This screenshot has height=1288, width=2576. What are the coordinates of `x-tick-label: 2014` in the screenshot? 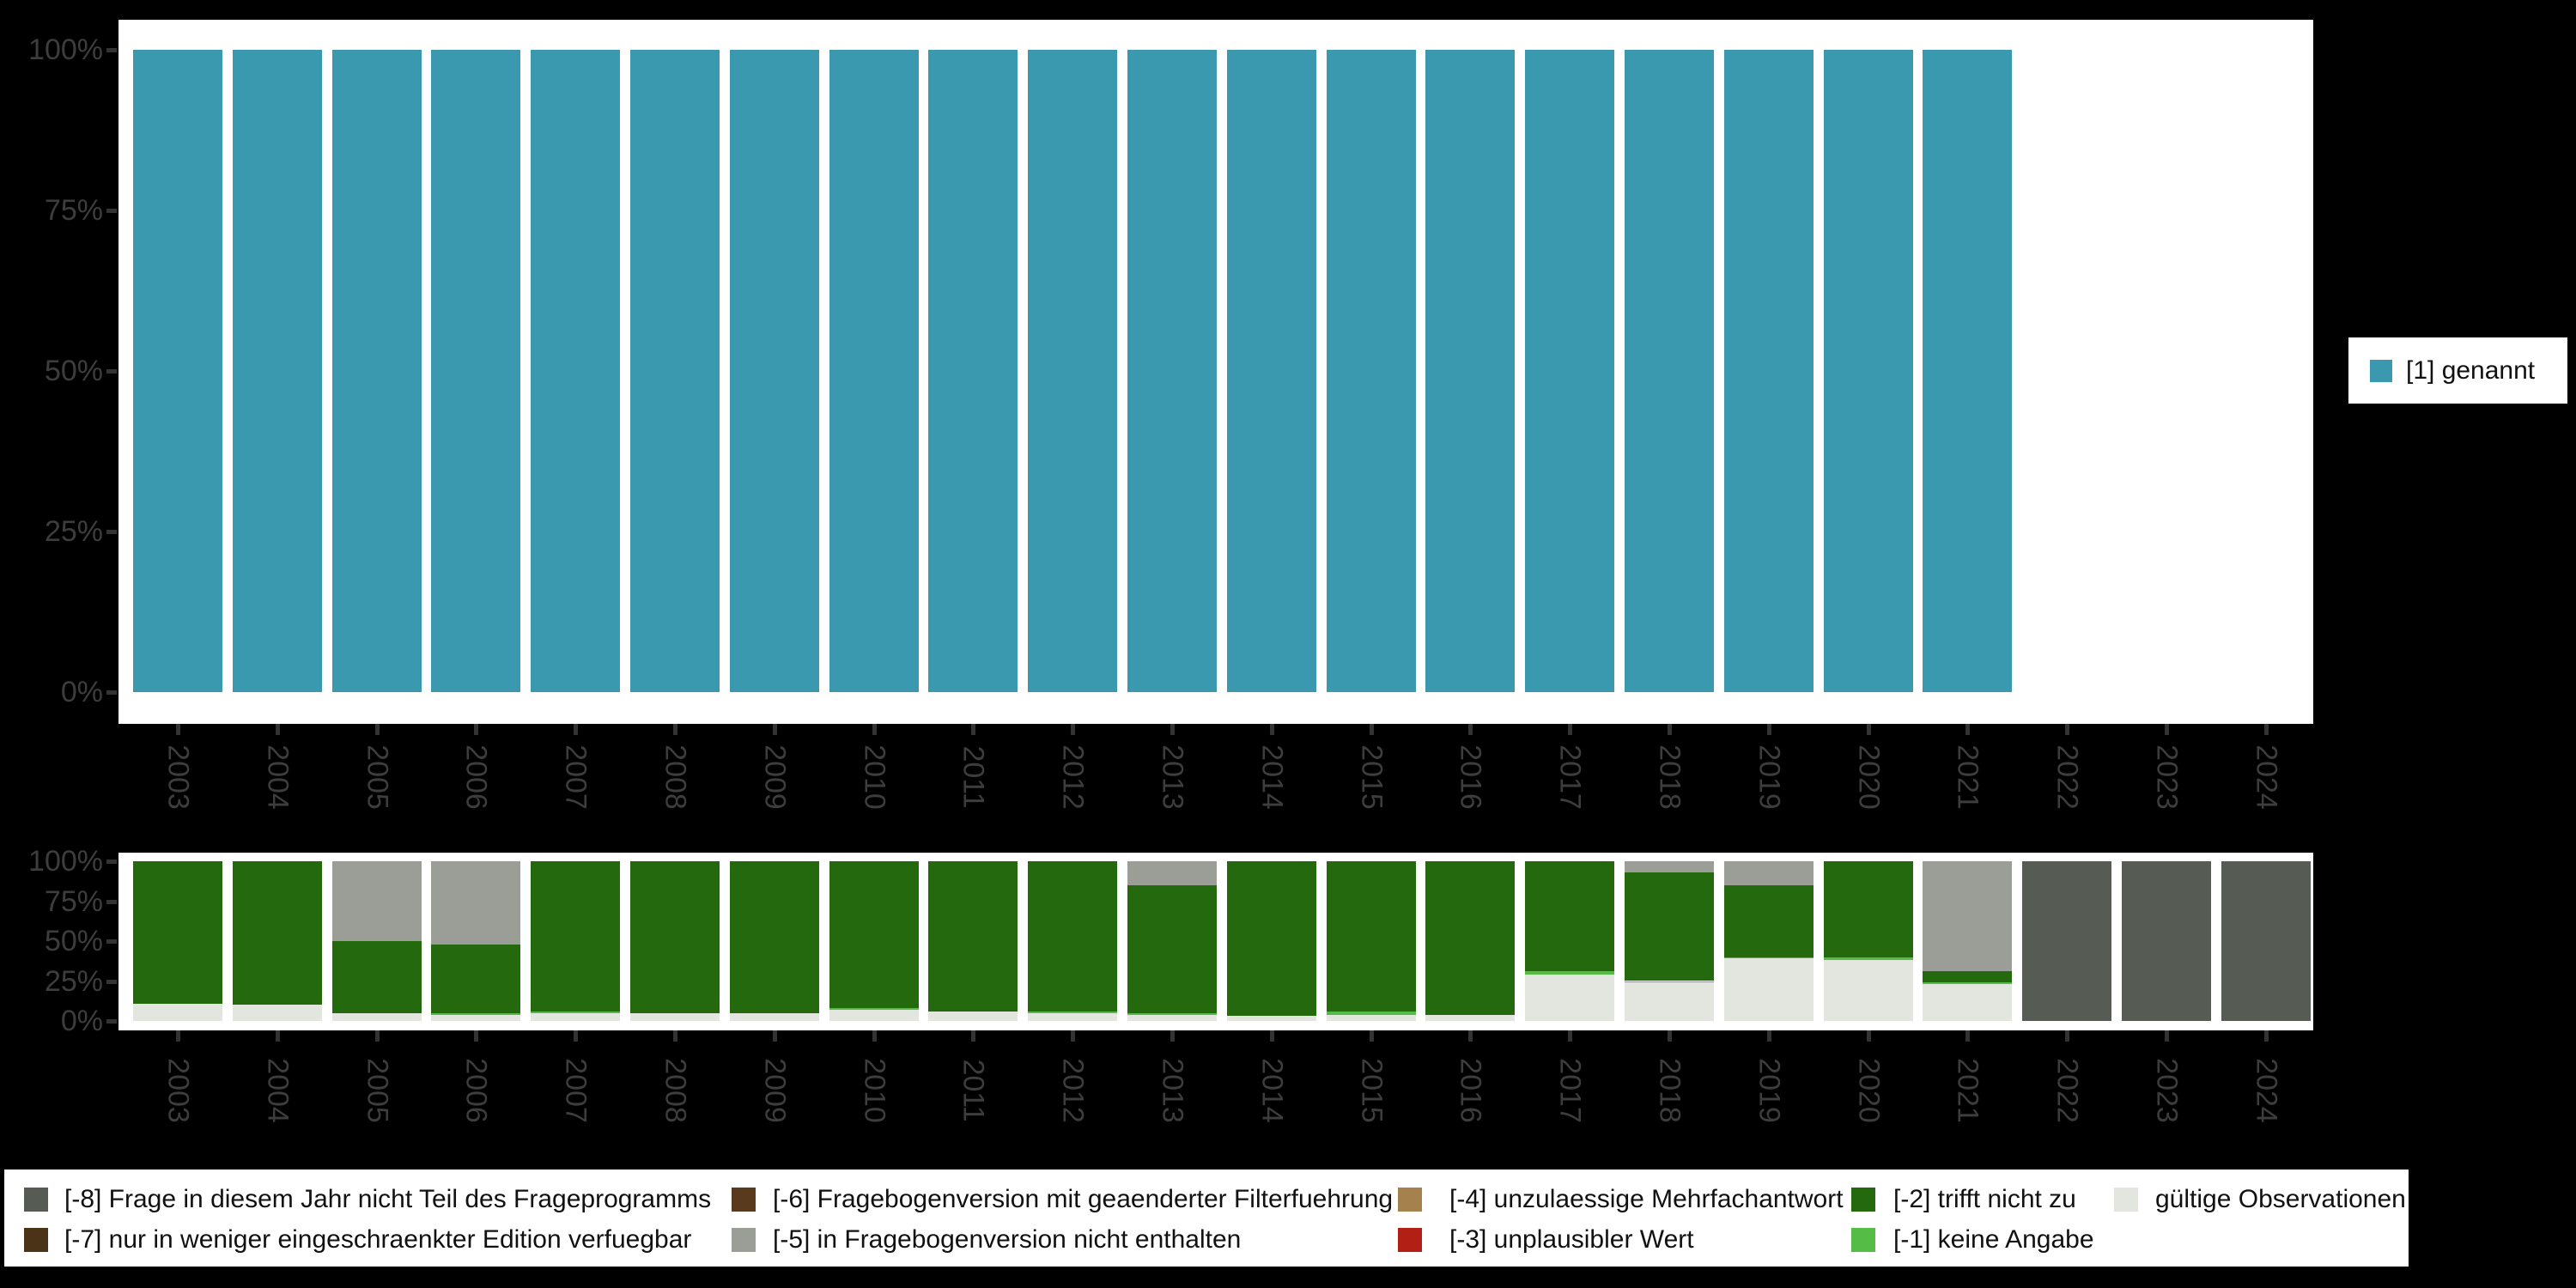 It's located at (1272, 1090).